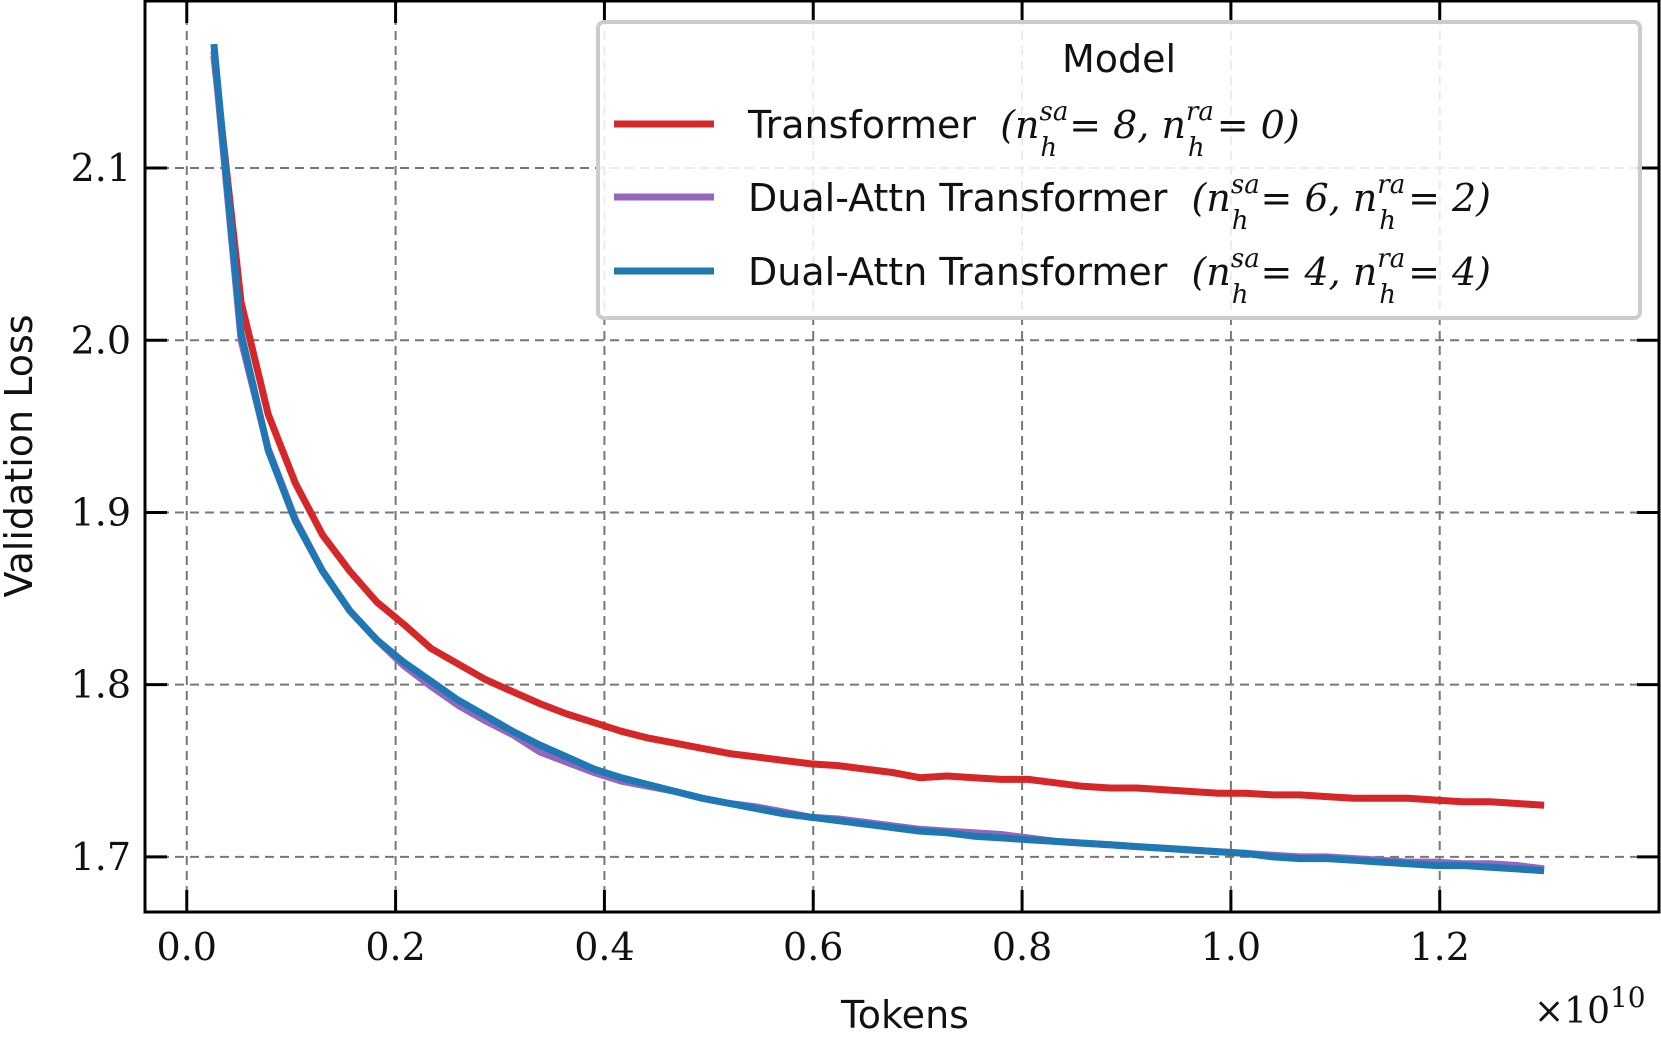 The height and width of the screenshot is (1038, 1661). I want to click on x-tick-label: 0.2, so click(395, 947).